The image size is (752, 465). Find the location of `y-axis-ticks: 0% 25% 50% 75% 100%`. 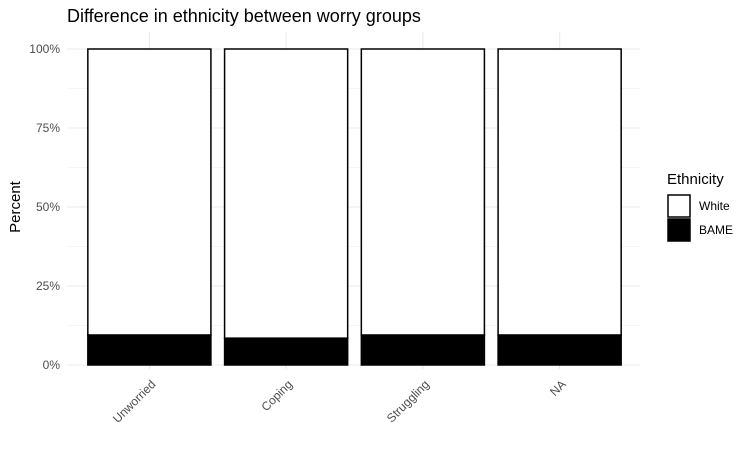

y-axis-ticks: 0% 25% 50% 75% 100% is located at coordinates (44, 207).